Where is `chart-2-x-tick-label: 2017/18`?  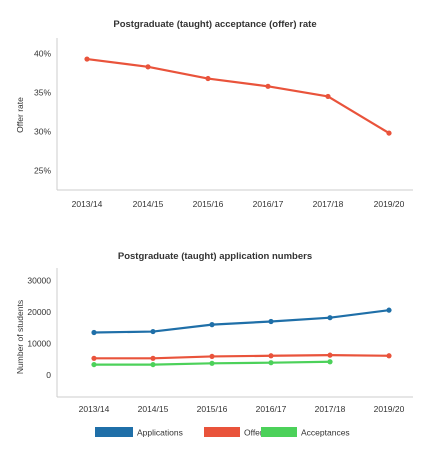 chart-2-x-tick-label: 2017/18 is located at coordinates (330, 409).